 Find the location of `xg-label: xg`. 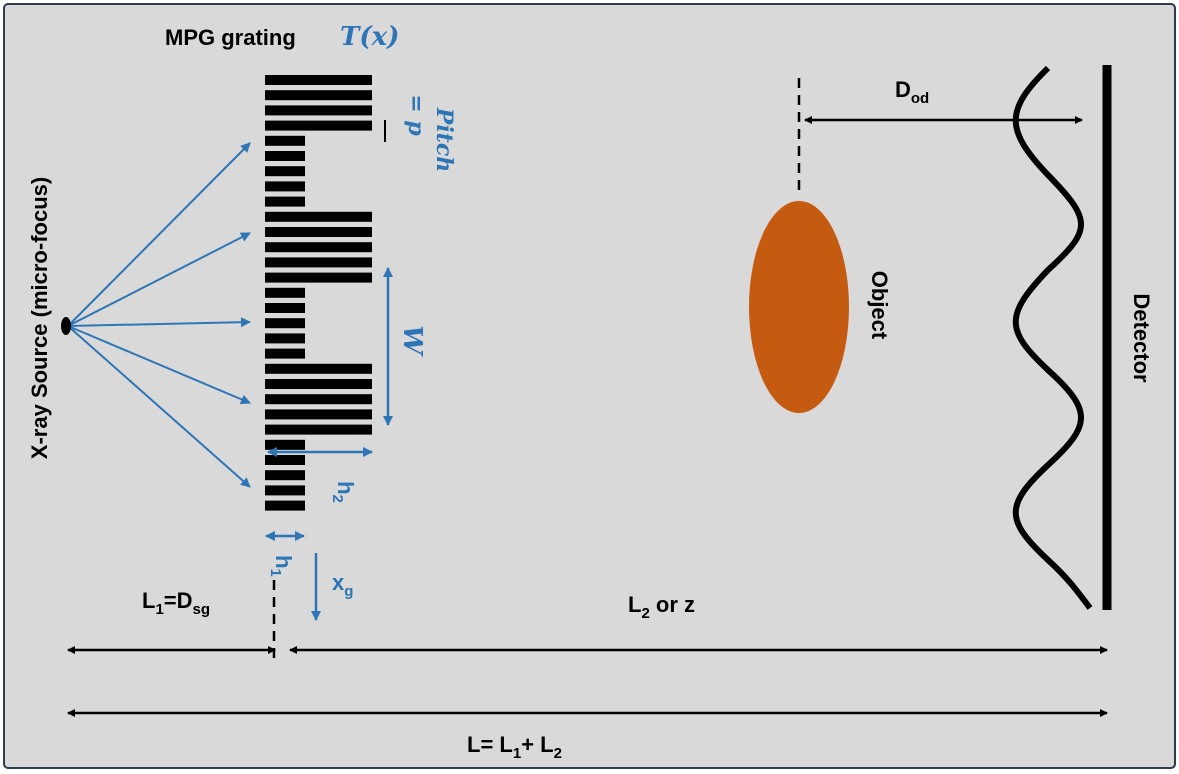

xg-label: xg is located at coordinates (342, 585).